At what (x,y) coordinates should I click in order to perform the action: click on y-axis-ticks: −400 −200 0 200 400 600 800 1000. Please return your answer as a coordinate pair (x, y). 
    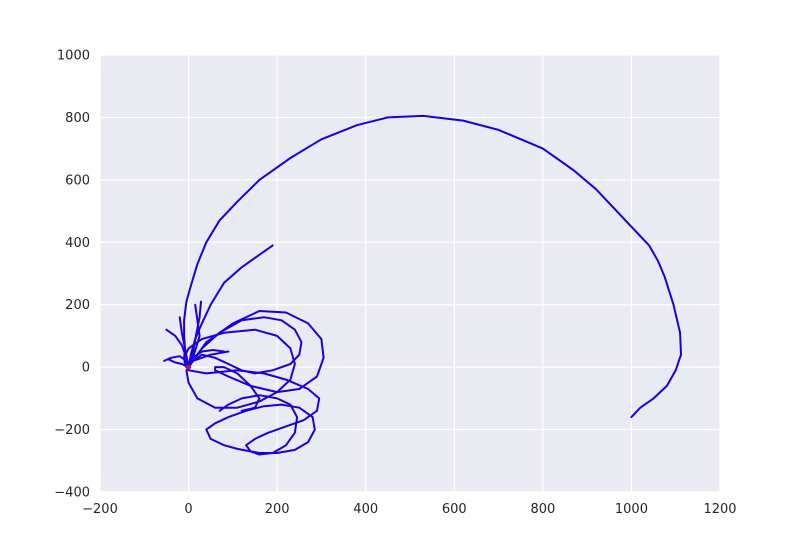
    Looking at the image, I should click on (72, 275).